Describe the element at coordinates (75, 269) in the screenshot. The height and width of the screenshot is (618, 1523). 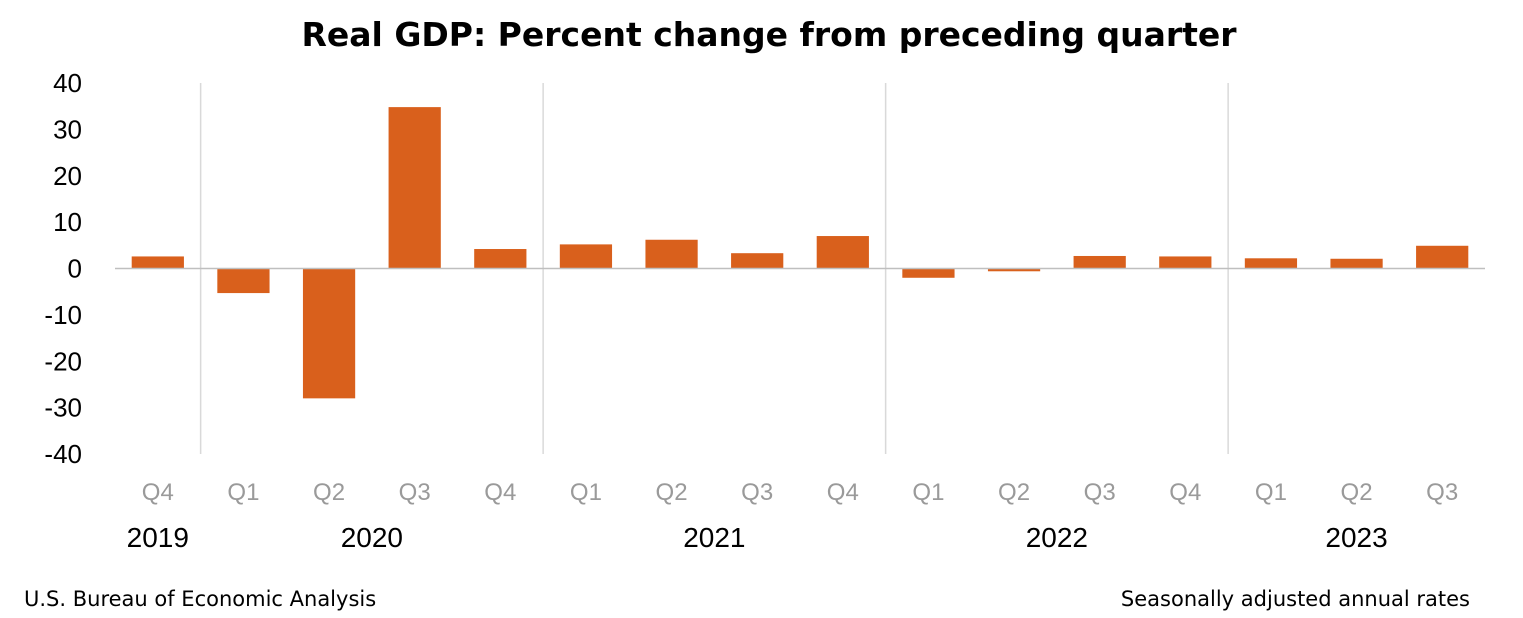
I see `y-tick-label: 0` at that location.